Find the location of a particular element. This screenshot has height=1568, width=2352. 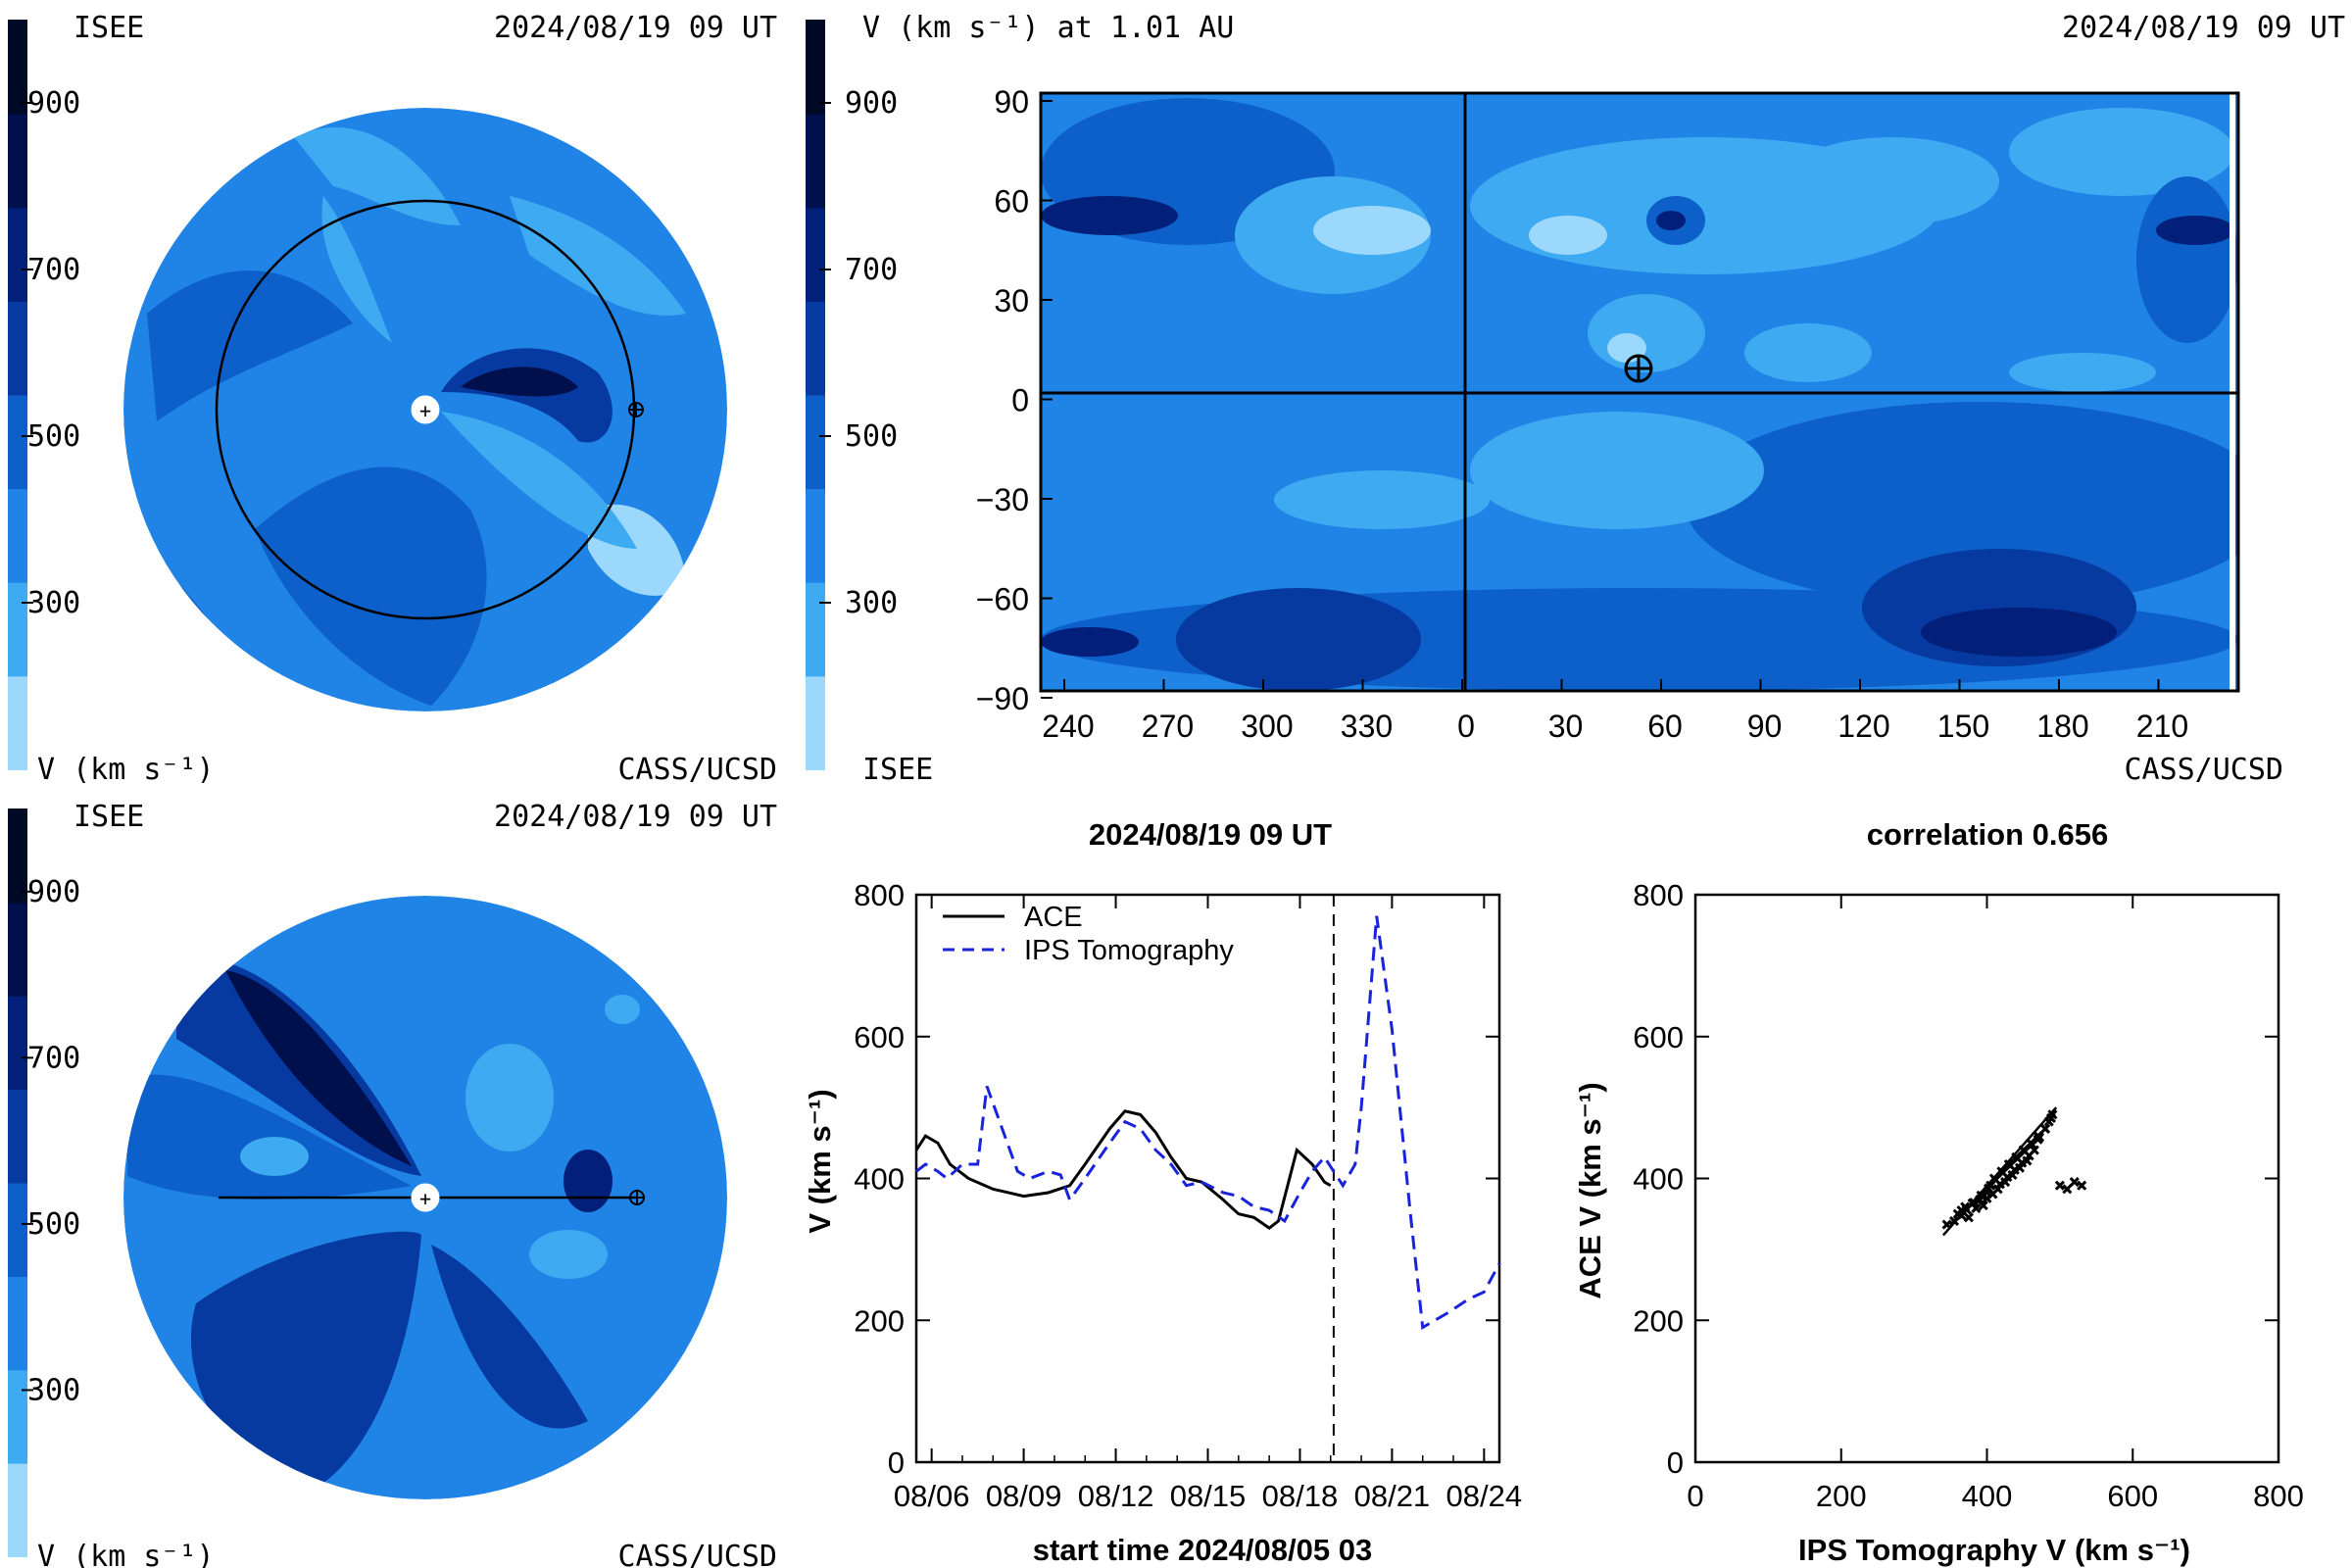

x-tick-label: 300 is located at coordinates (1267, 726).